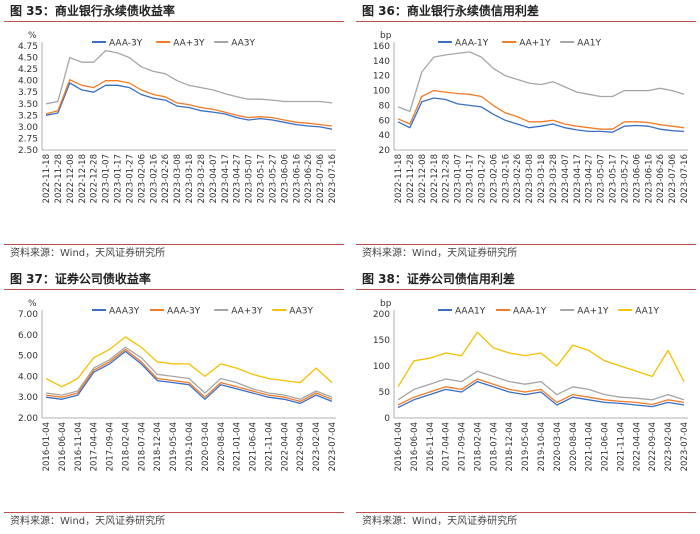 This screenshot has height=534, width=700. Describe the element at coordinates (381, 315) in the screenshot. I see `y-tick-label: 200` at that location.